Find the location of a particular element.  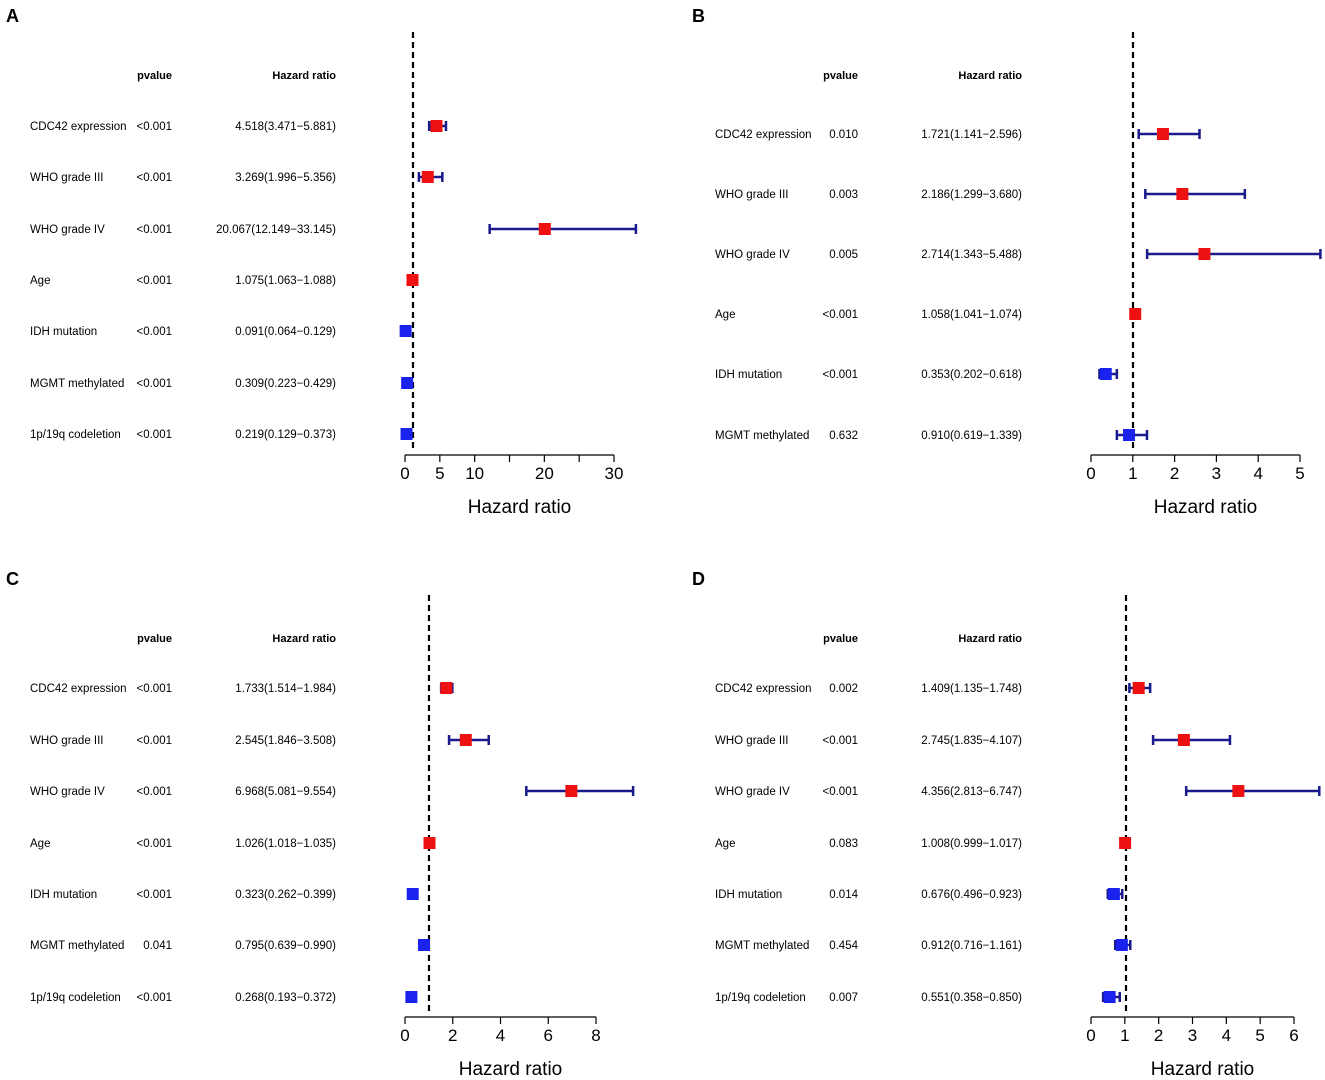

row-hazard-ratio-text: 1.733(1.514−1.984) is located at coordinates (285, 689).